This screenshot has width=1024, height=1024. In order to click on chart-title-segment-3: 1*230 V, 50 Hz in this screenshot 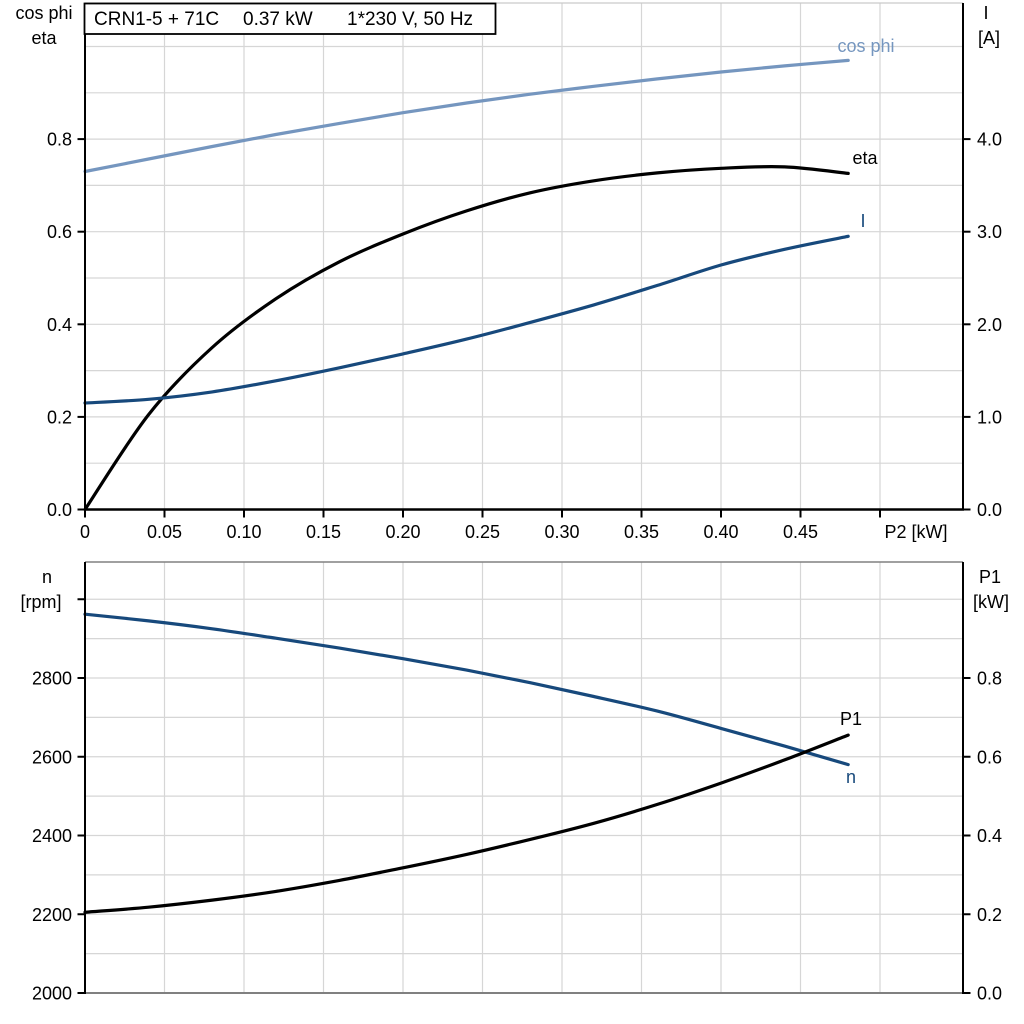, I will do `click(410, 19)`.